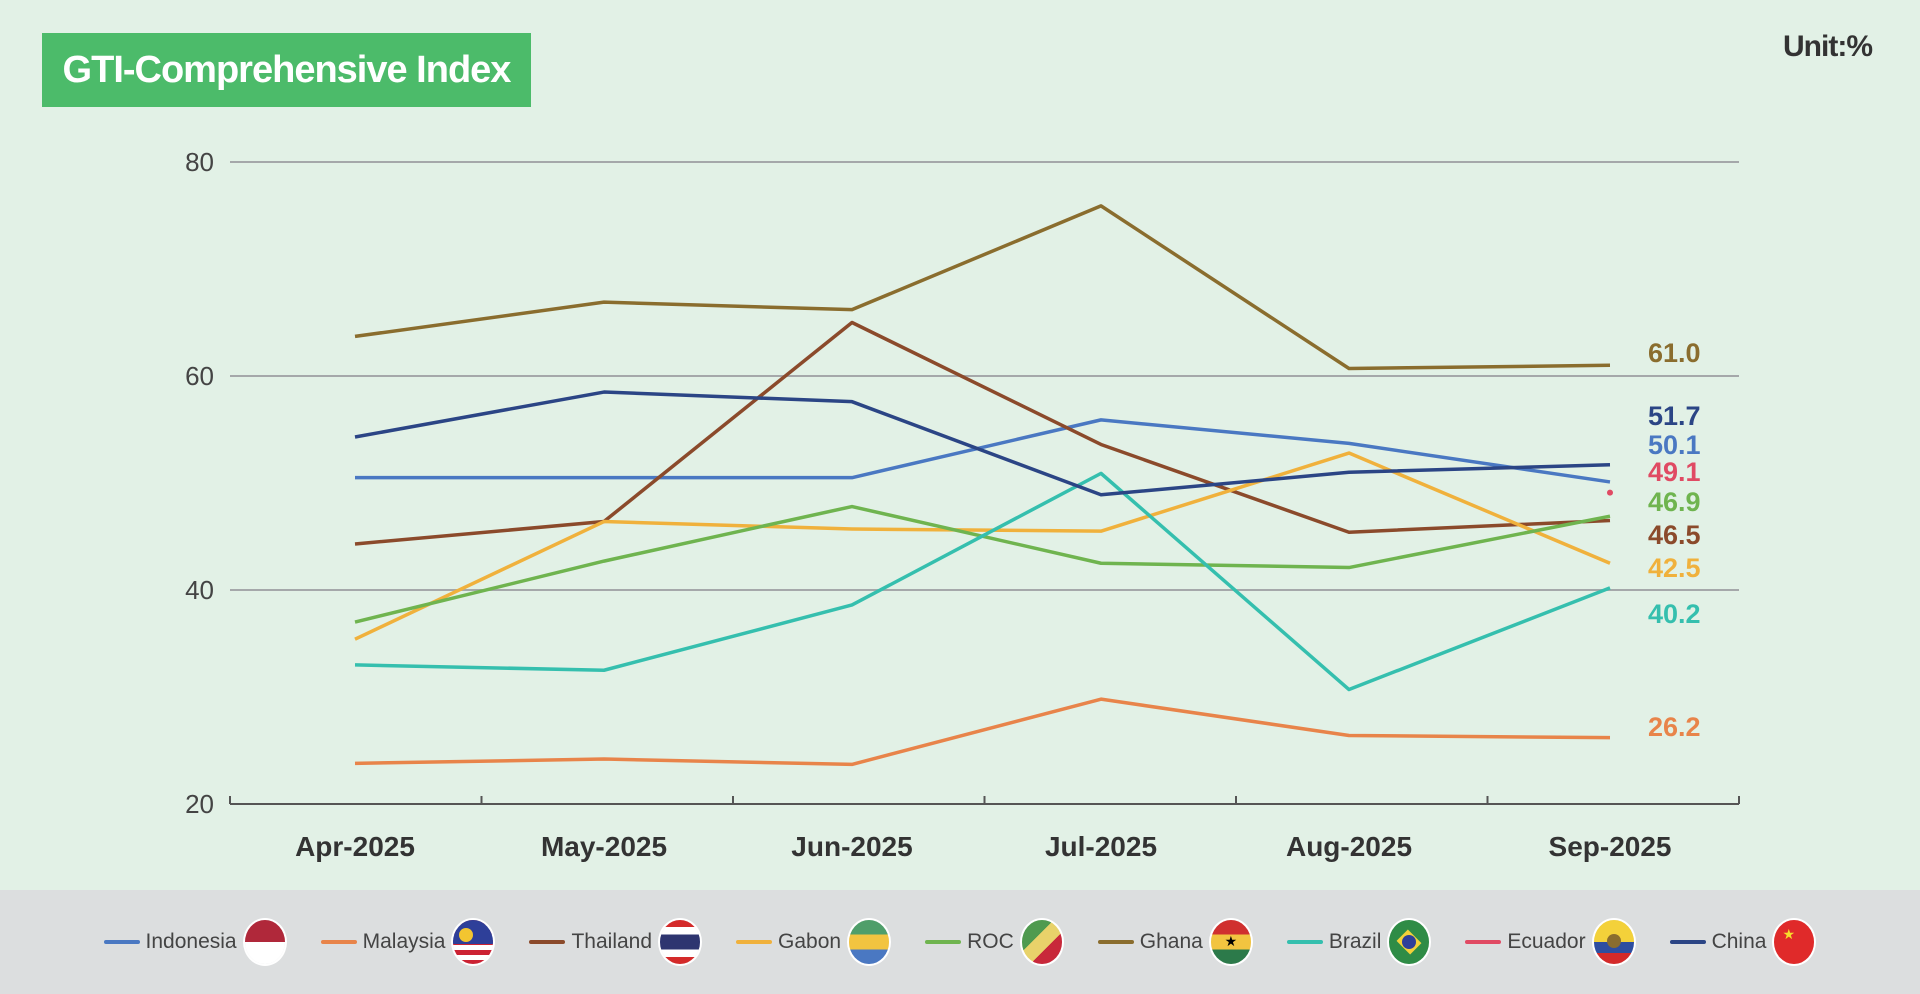 The width and height of the screenshot is (1920, 994). I want to click on y-tick-label: 80, so click(199, 162).